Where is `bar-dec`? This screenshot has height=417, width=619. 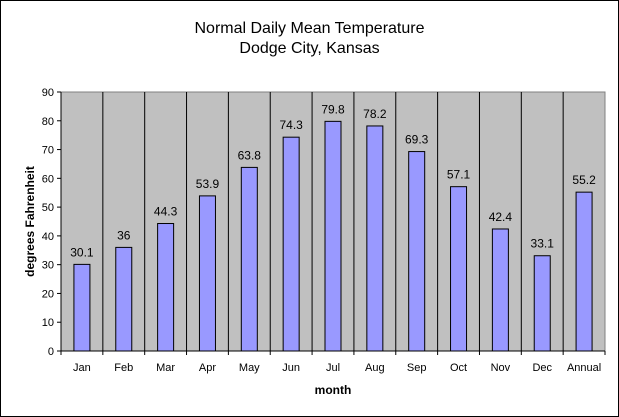
bar-dec is located at coordinates (542, 303).